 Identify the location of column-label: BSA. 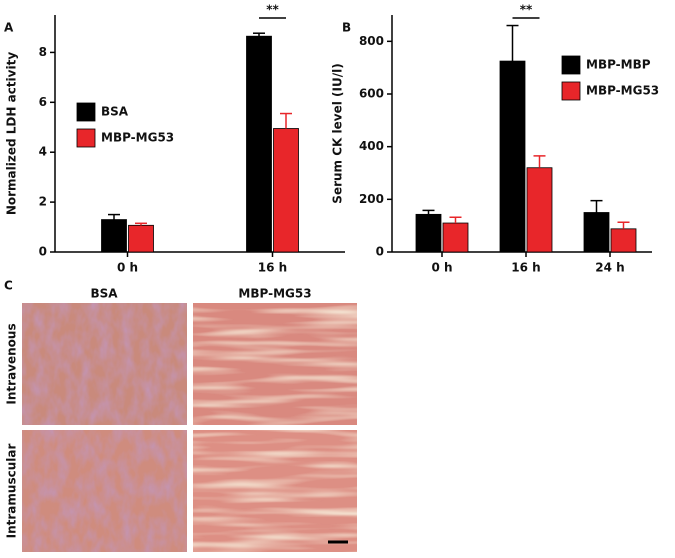
(104, 294).